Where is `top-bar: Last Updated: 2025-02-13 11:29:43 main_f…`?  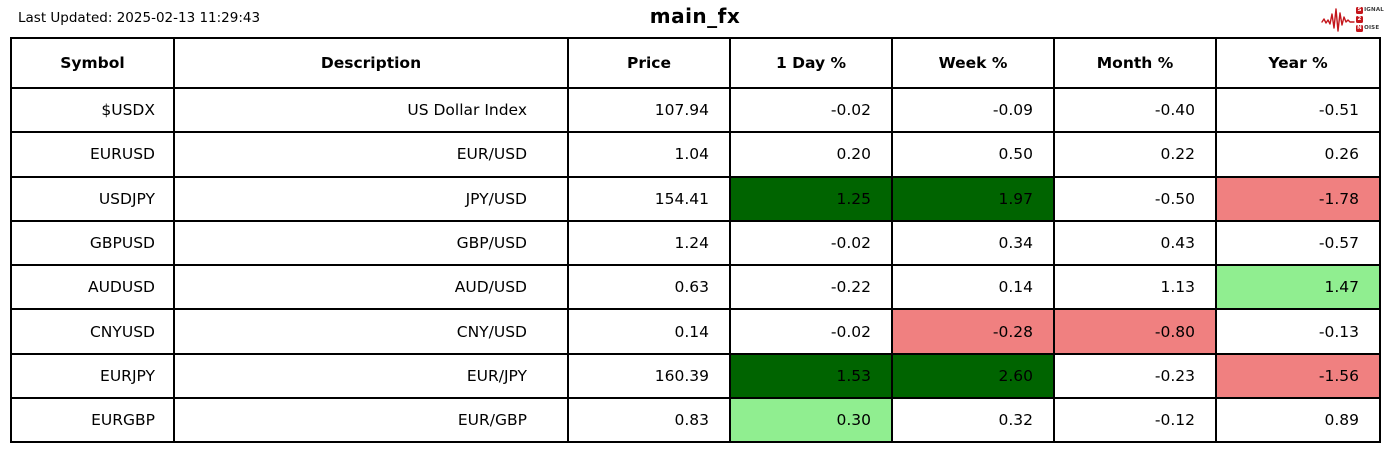 top-bar: Last Updated: 2025-02-13 11:29:43 main_f… is located at coordinates (695, 18).